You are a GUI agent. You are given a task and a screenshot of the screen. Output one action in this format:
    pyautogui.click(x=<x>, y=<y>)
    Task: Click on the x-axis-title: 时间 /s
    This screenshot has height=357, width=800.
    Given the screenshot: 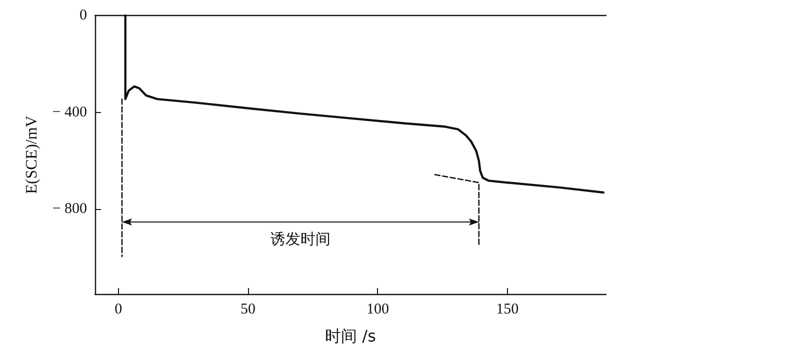 What is the action you would take?
    pyautogui.click(x=350, y=336)
    